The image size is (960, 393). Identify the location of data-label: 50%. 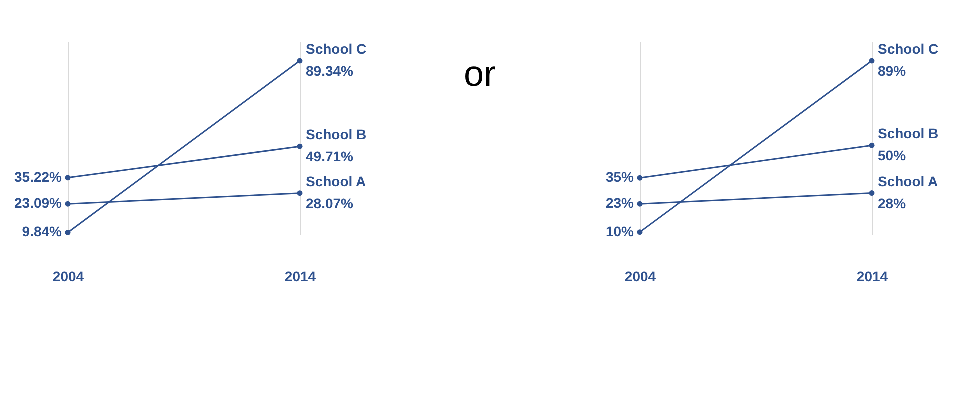
(892, 156).